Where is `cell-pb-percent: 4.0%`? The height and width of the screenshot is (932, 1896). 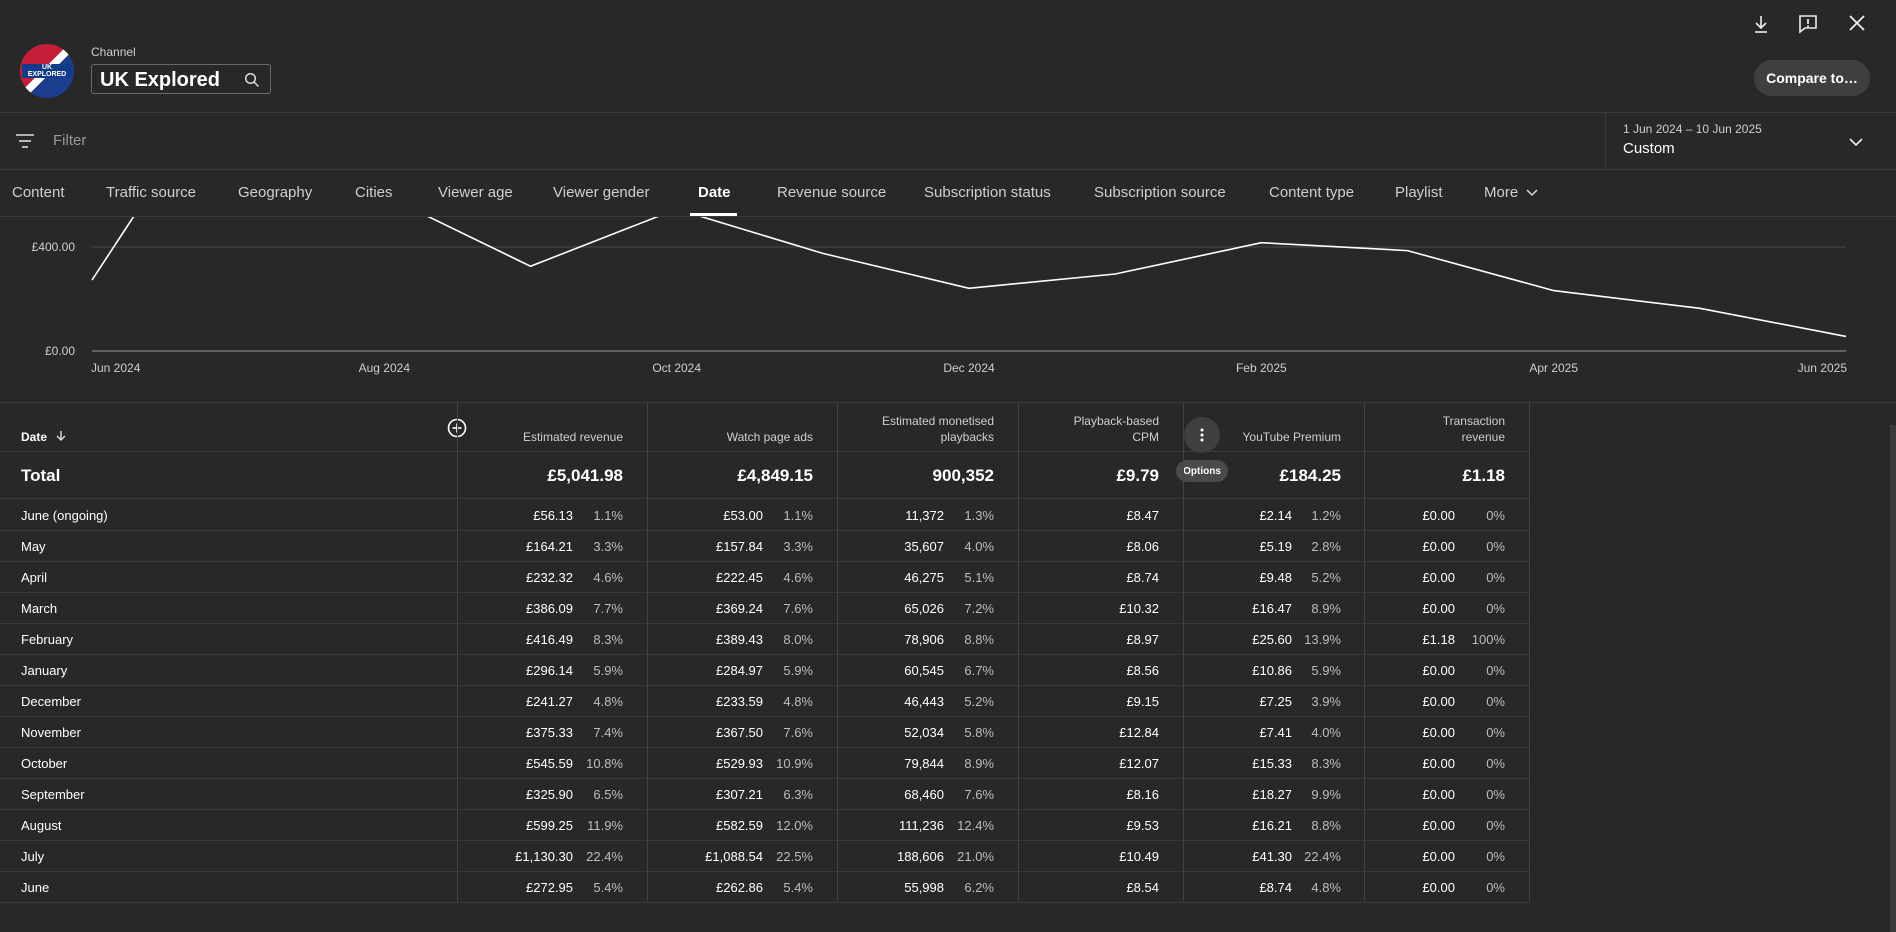
cell-pb-percent: 4.0% is located at coordinates (979, 546).